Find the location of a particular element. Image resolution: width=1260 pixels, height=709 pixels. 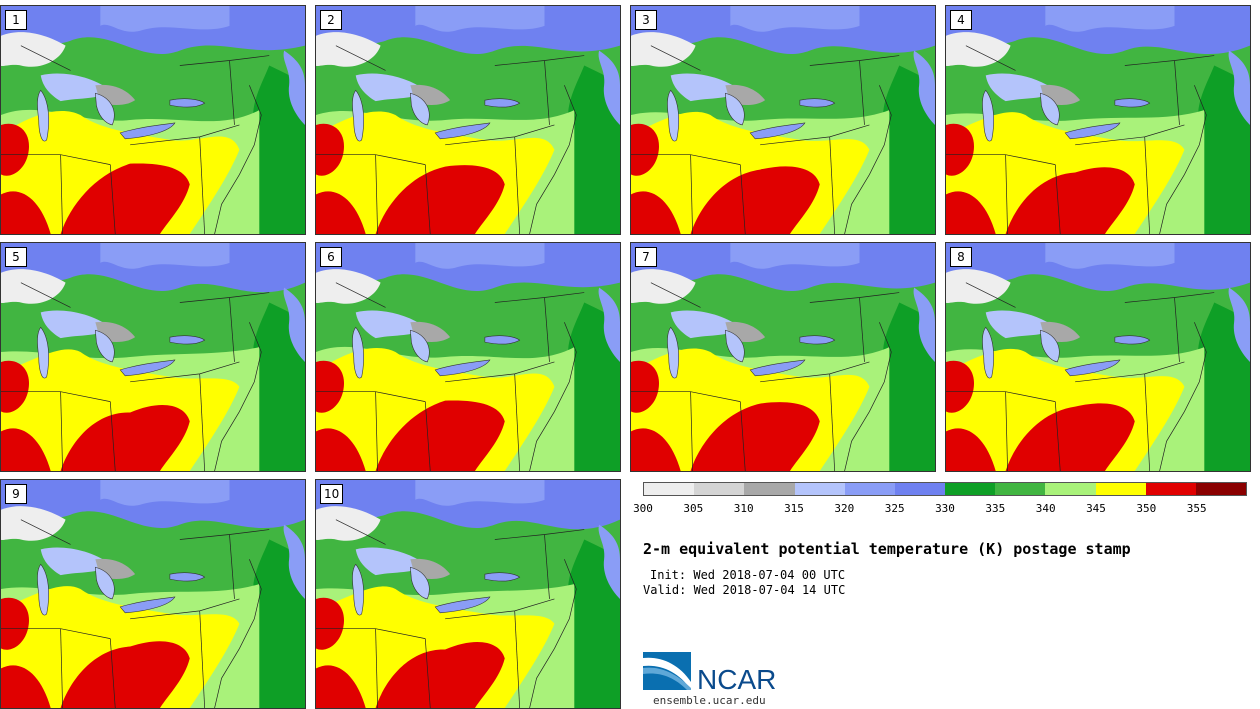

member-panel-7: 7 is located at coordinates (783, 357).